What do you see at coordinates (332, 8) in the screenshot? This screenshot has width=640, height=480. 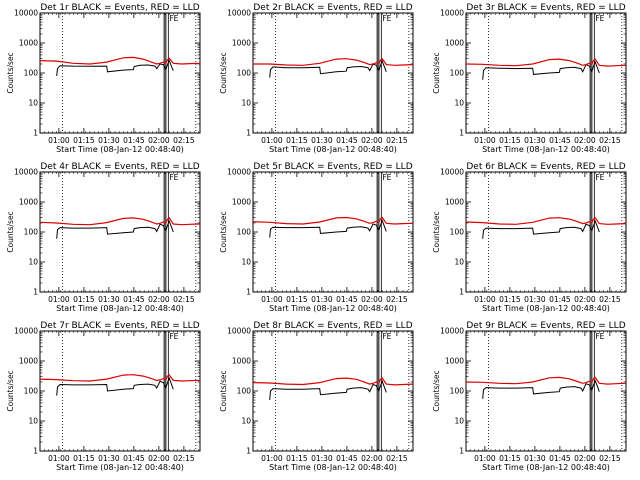 I see `panel-title: Det 2r BLACK = Events, RED = LLD` at bounding box center [332, 8].